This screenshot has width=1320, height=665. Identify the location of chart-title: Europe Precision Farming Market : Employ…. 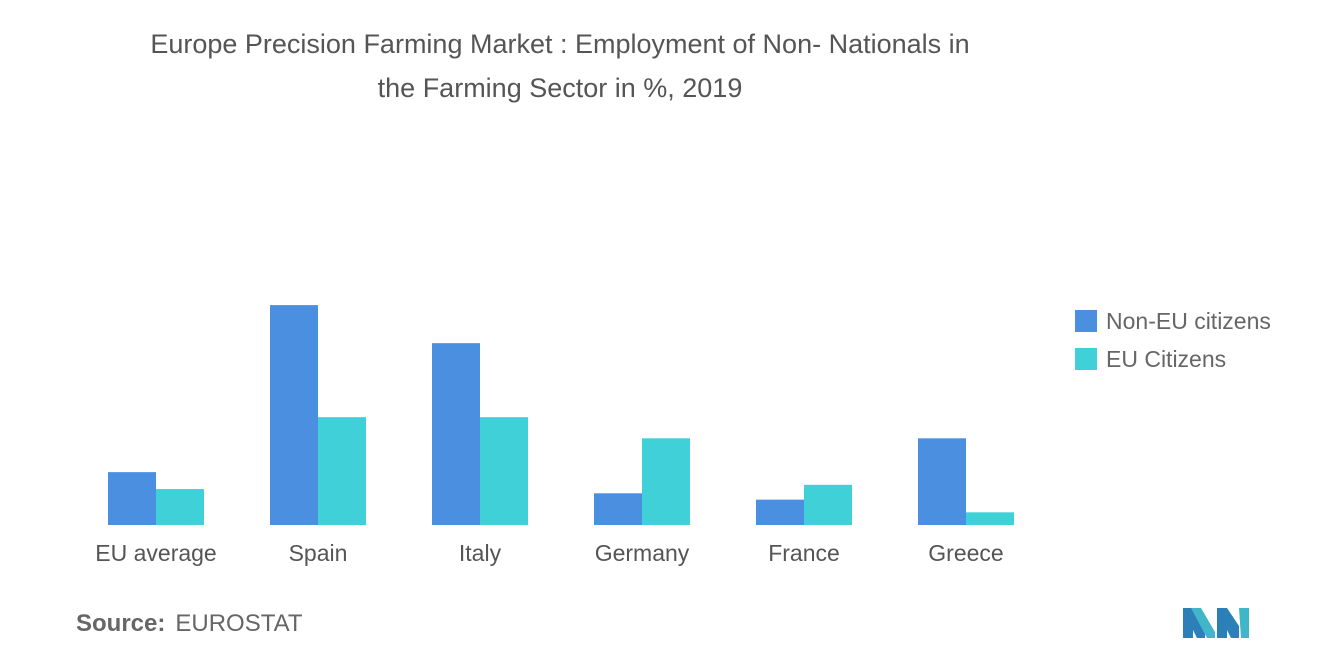
(560, 66).